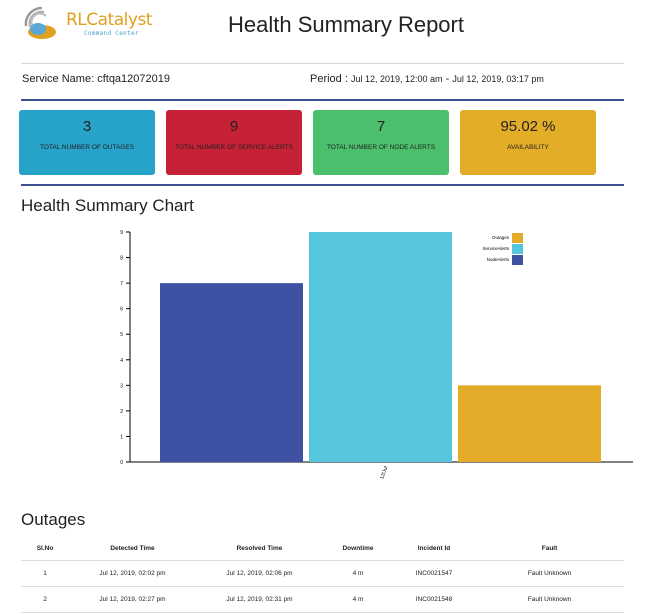 The height and width of the screenshot is (615, 663). What do you see at coordinates (109, 20) in the screenshot?
I see `logo-brand-text: RLCatalyst` at bounding box center [109, 20].